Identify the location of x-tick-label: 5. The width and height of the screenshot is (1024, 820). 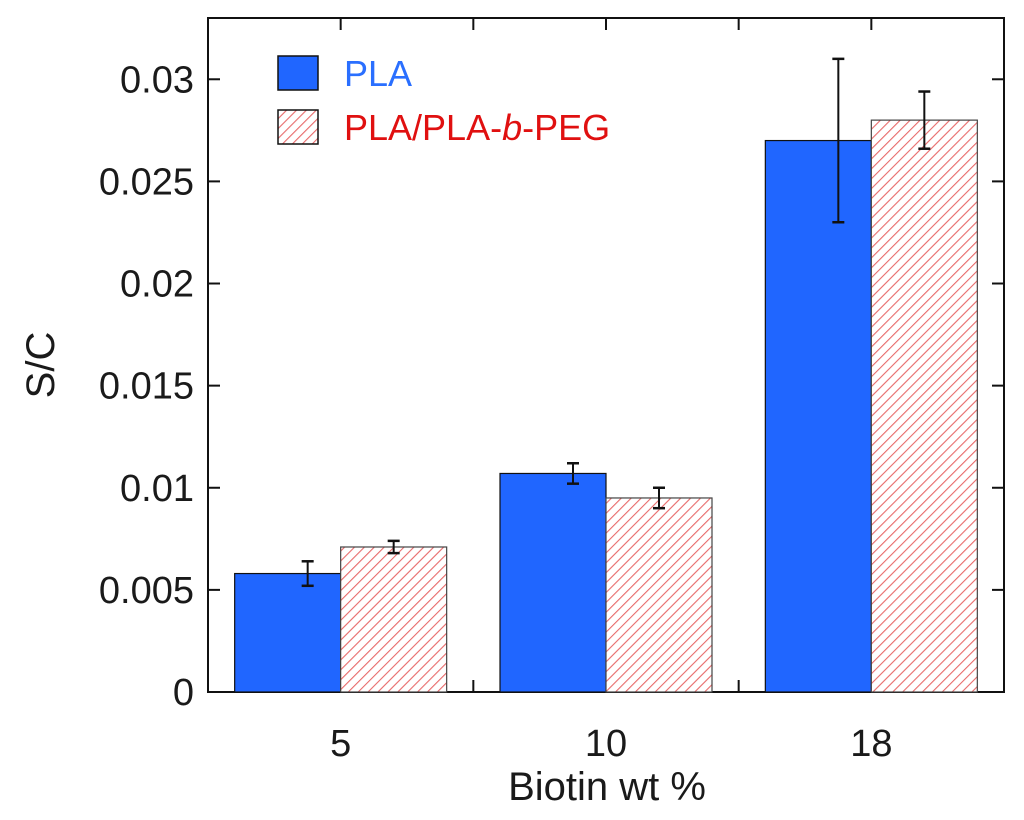
(340, 744).